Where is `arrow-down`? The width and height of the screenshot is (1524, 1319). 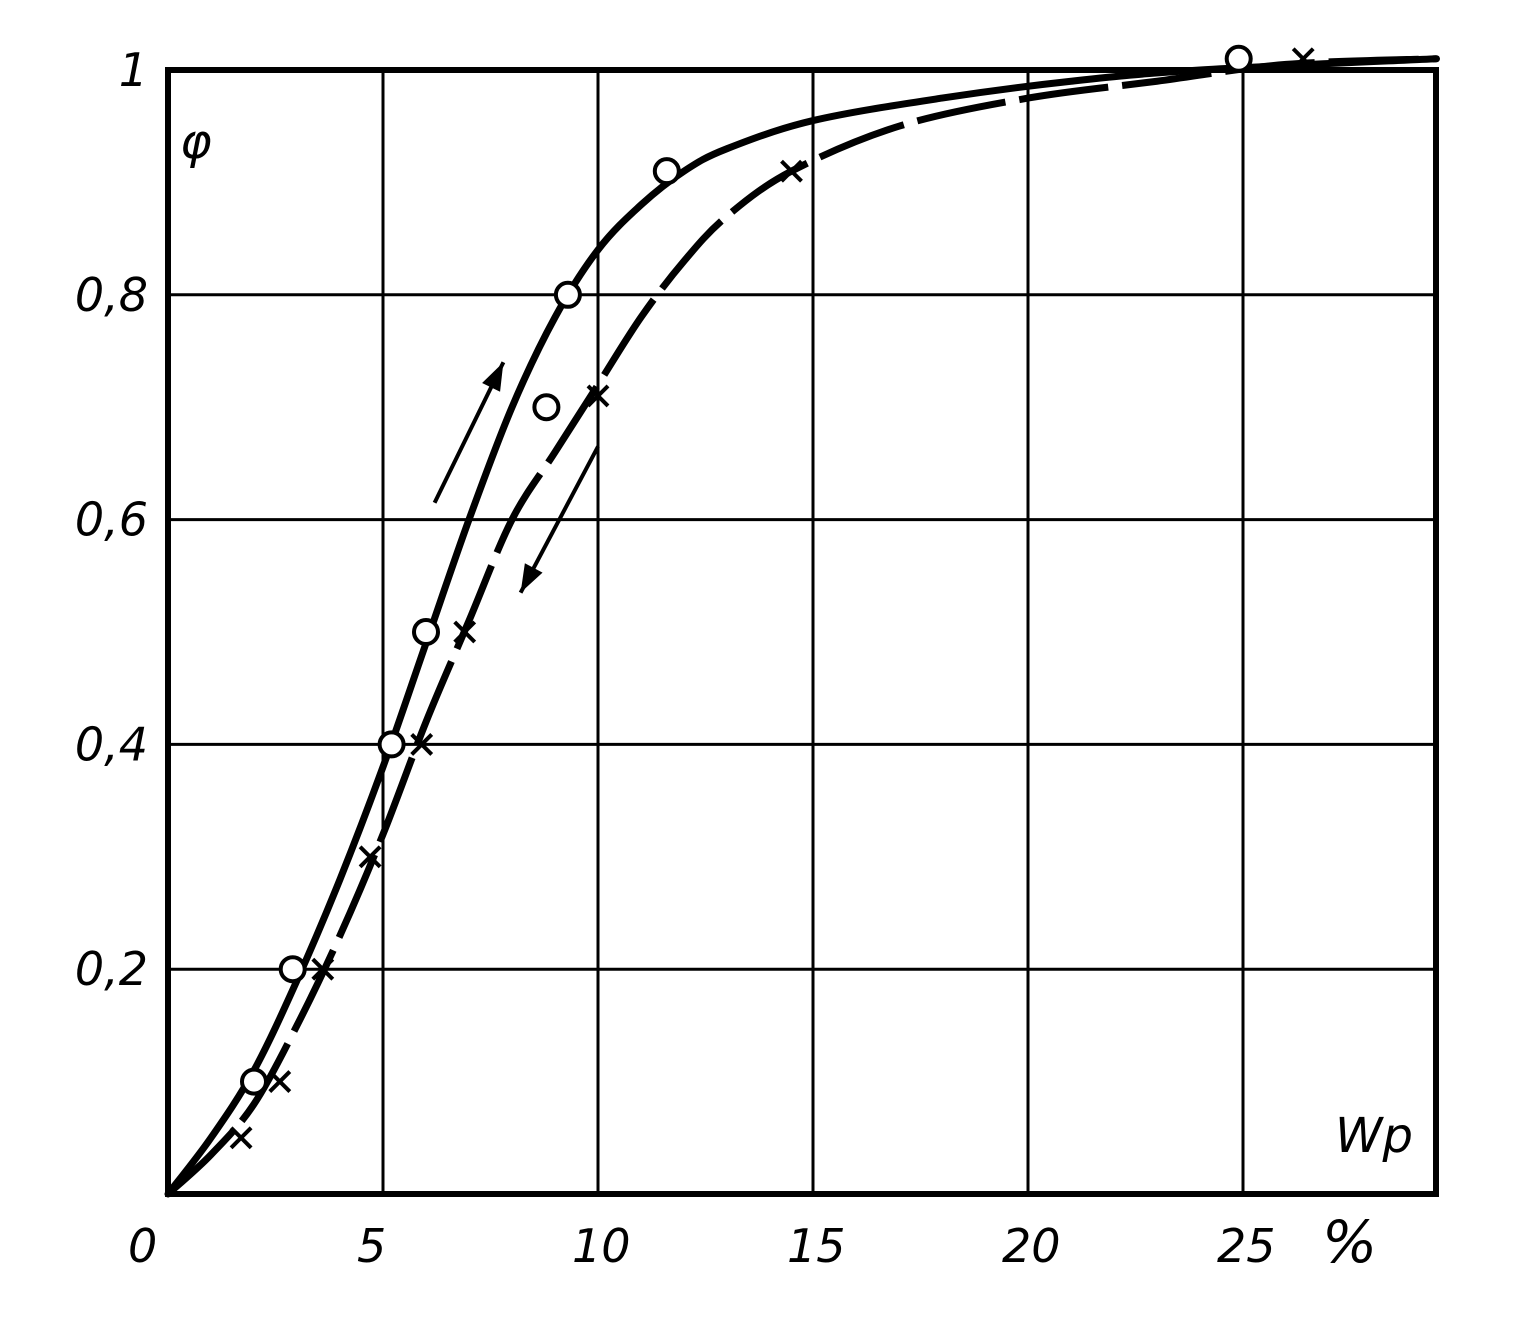 arrow-down is located at coordinates (559, 519).